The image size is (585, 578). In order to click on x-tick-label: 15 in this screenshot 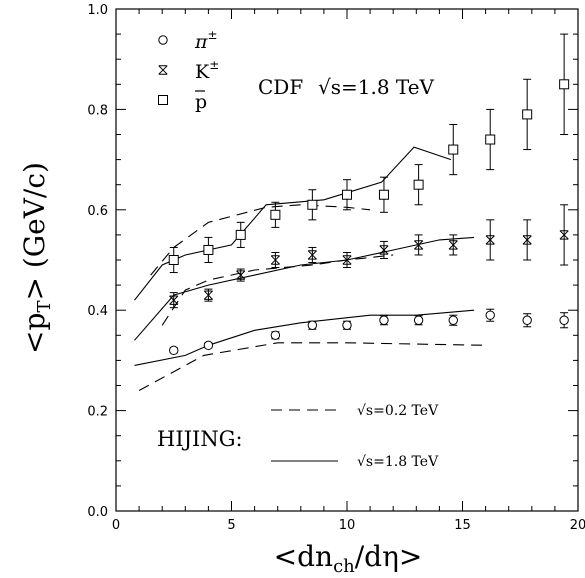, I will do `click(462, 525)`.